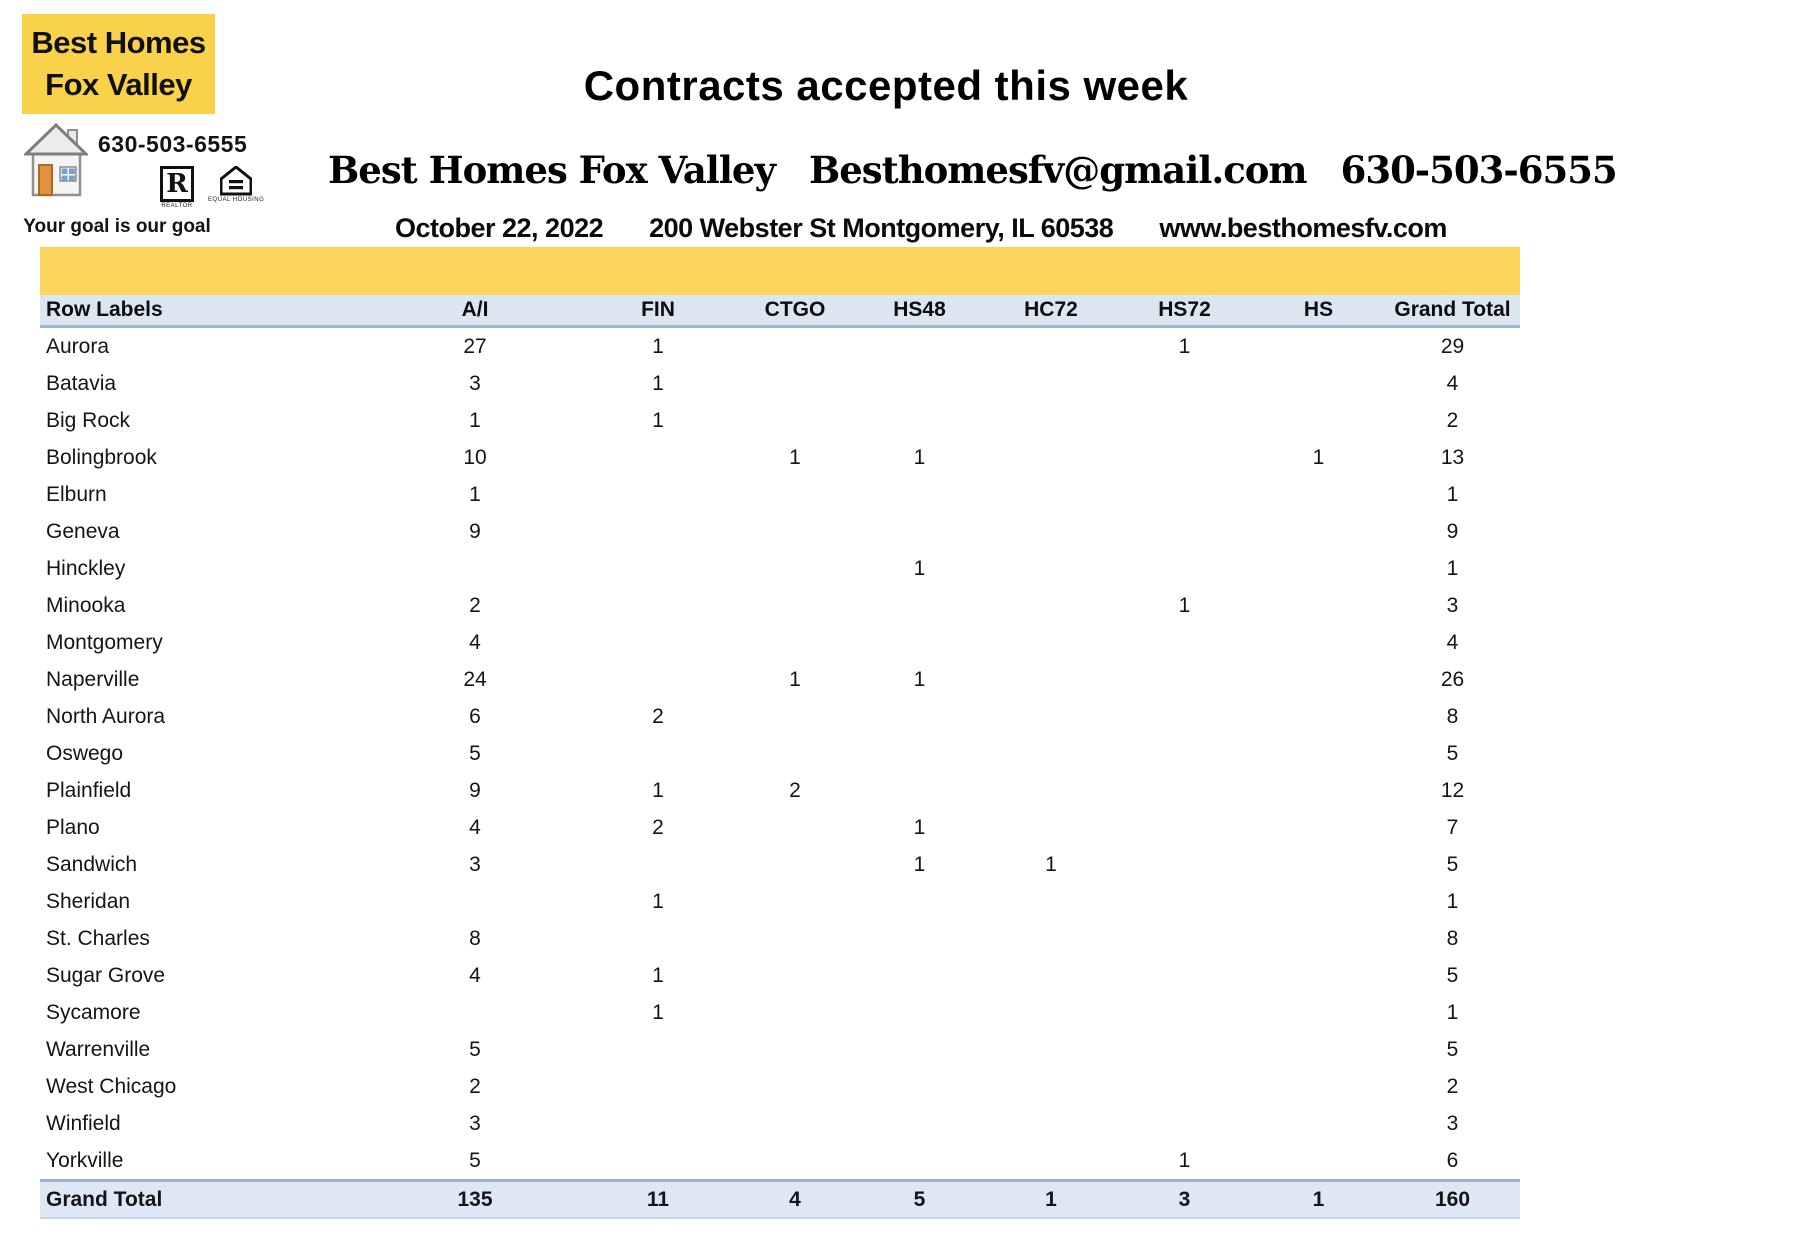 The width and height of the screenshot is (1800, 1260). Describe the element at coordinates (795, 790) in the screenshot. I see `cell-ctgo: 2` at that location.